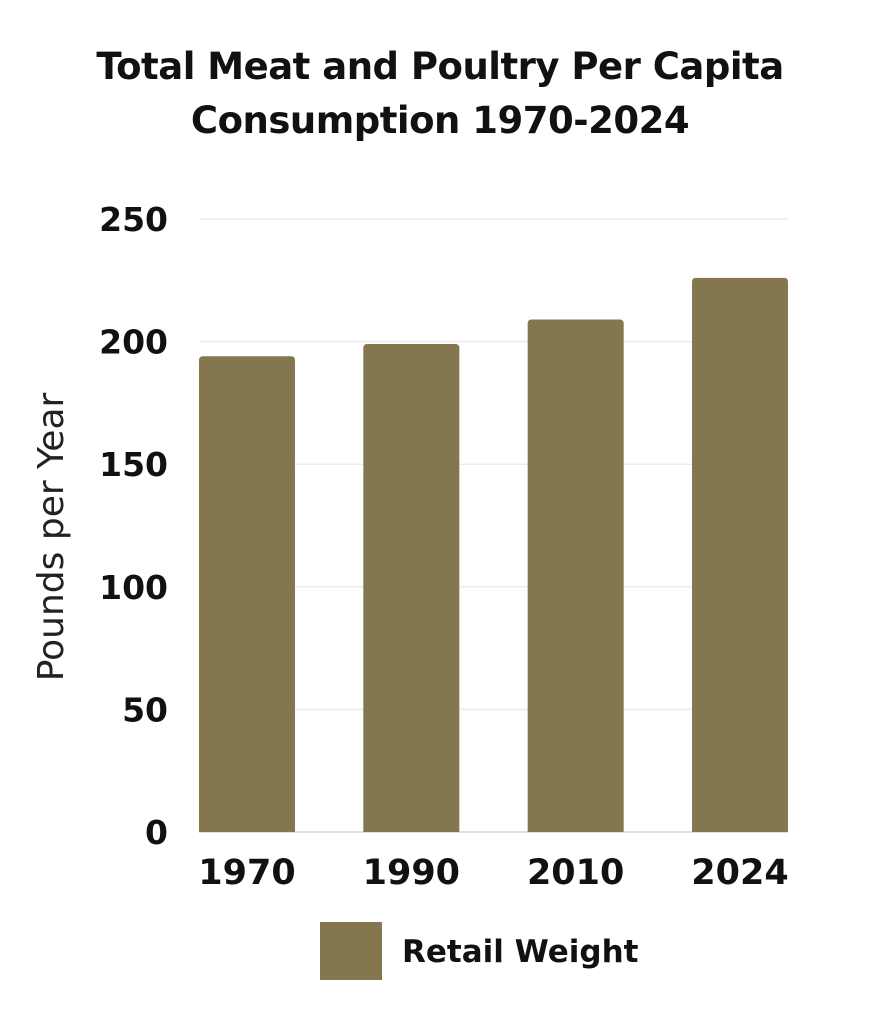  I want to click on y-axis-ticks: 0 50 100 150 200 250, so click(133, 526).